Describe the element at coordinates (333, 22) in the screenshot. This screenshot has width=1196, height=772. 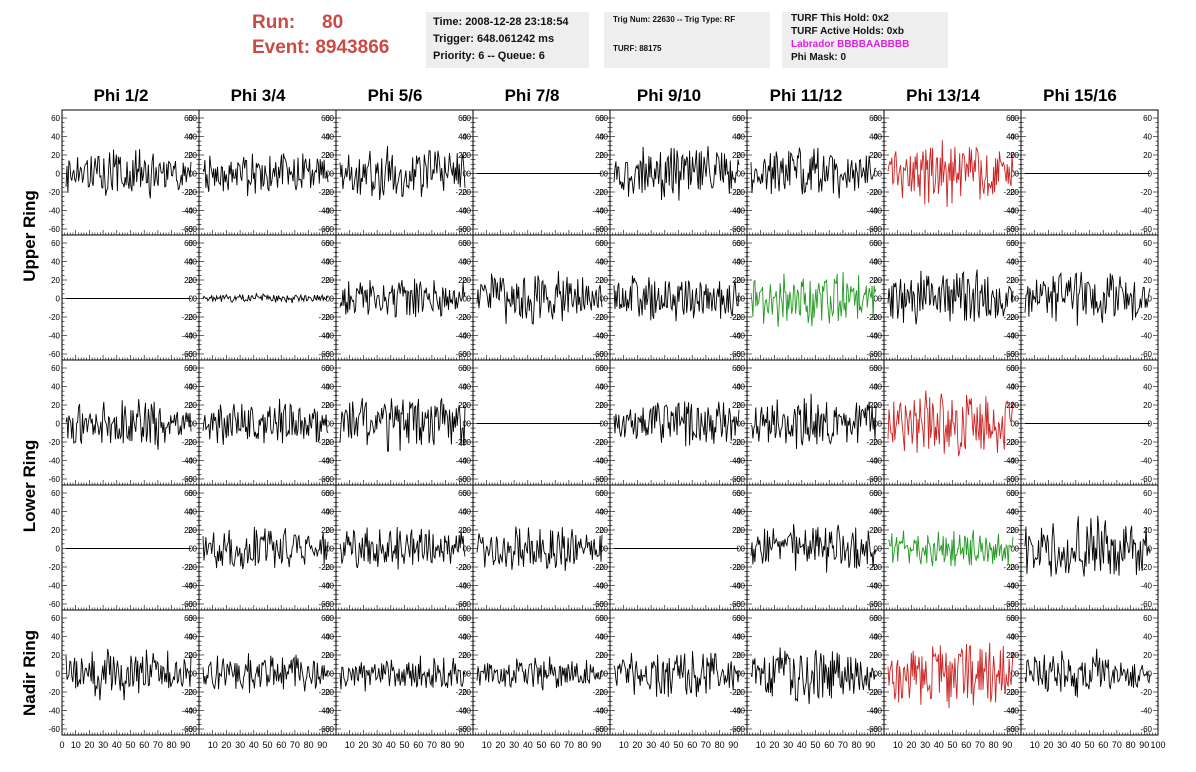
I see `run-value: 80` at that location.